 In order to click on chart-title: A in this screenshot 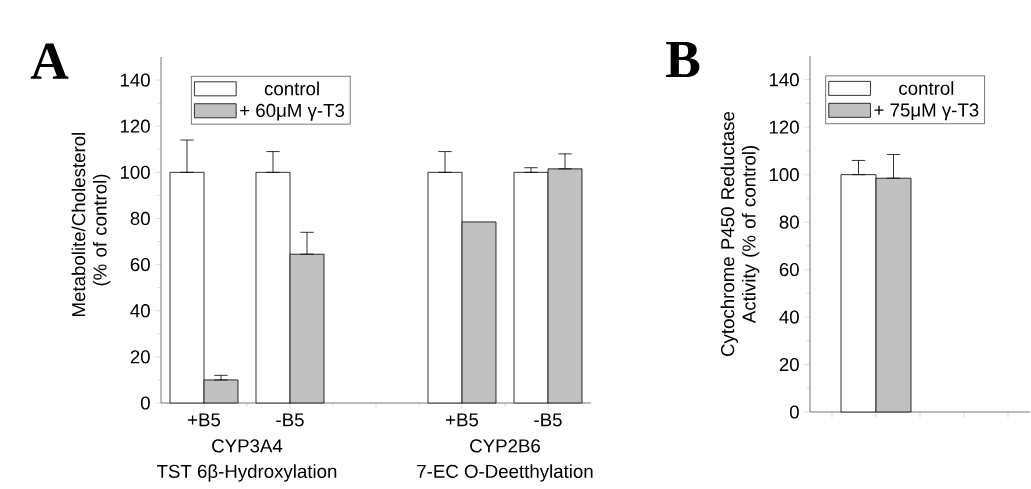, I will do `click(49, 61)`.